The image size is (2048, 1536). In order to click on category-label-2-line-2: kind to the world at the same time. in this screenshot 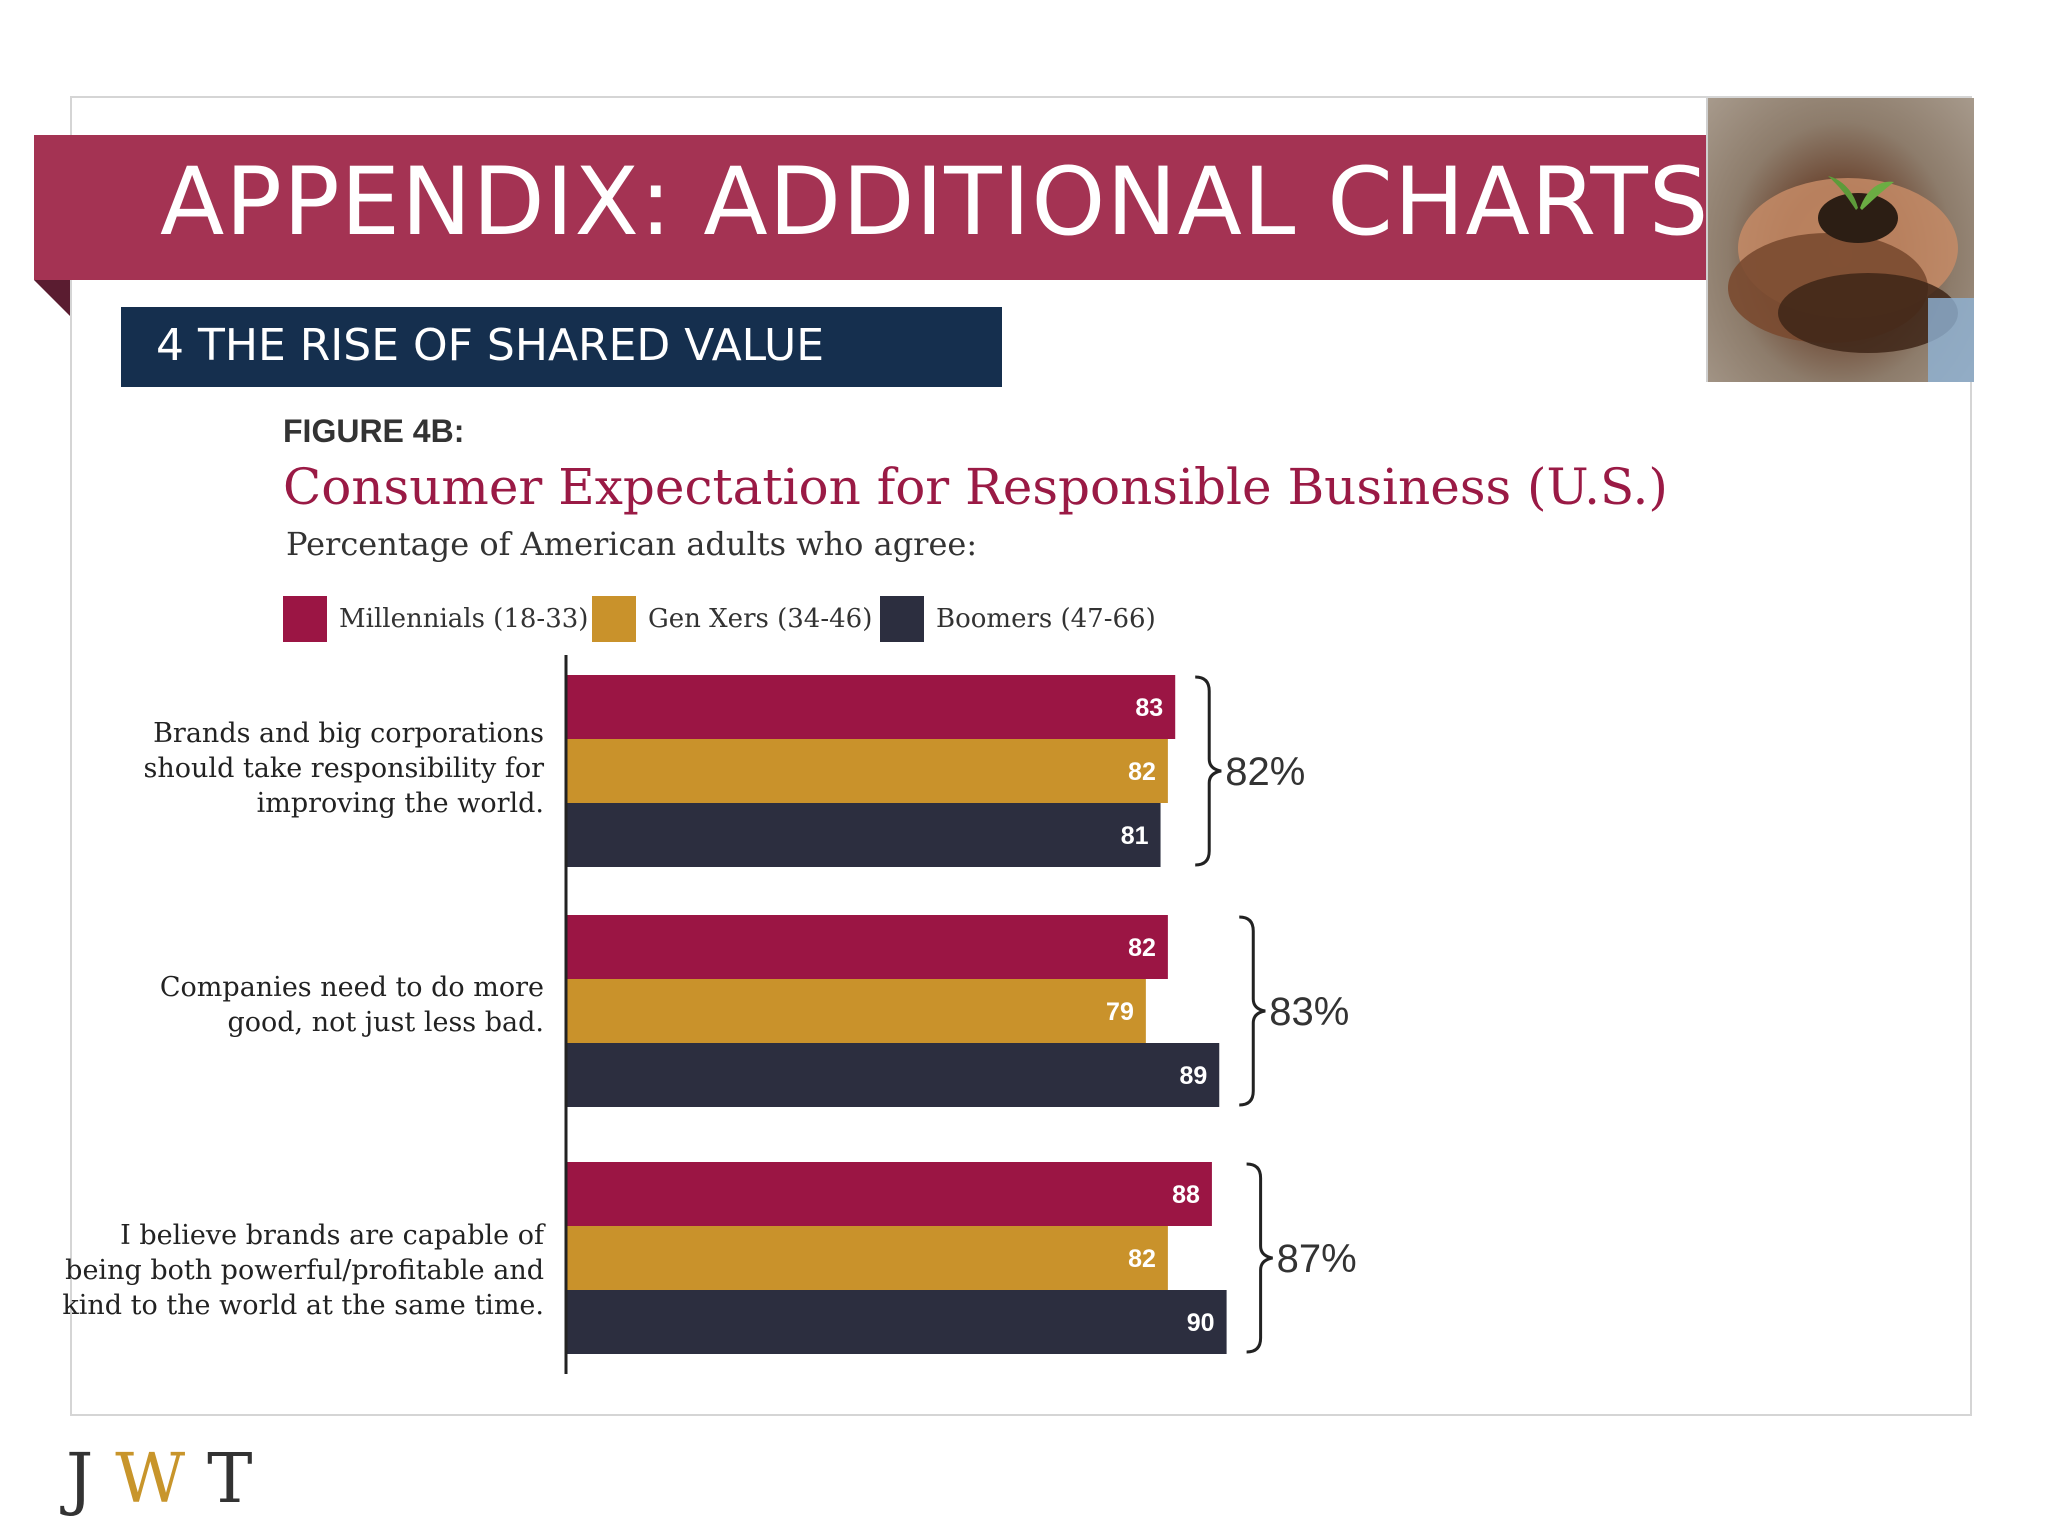, I will do `click(303, 1305)`.